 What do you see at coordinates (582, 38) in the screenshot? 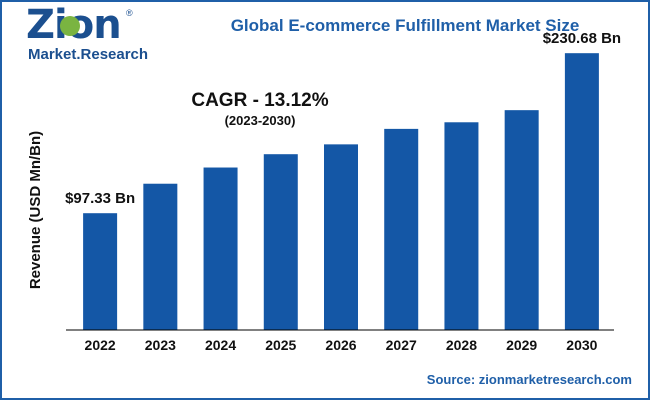
I see `data-label-2030: $230.68 Bn` at bounding box center [582, 38].